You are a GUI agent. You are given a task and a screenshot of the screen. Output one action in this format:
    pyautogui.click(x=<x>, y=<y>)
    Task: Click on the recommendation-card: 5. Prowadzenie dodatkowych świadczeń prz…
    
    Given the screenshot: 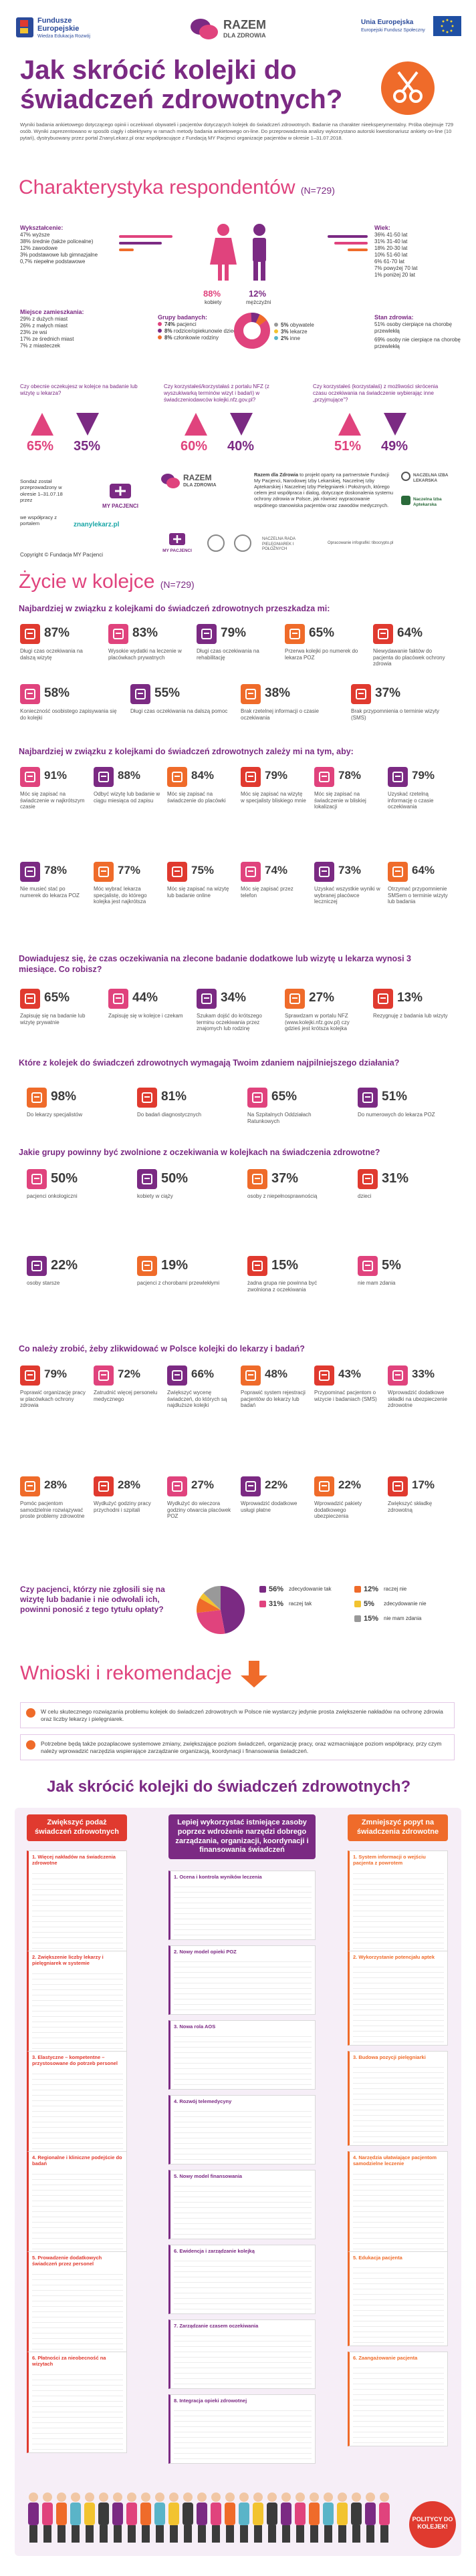 What is the action you would take?
    pyautogui.click(x=77, y=2302)
    